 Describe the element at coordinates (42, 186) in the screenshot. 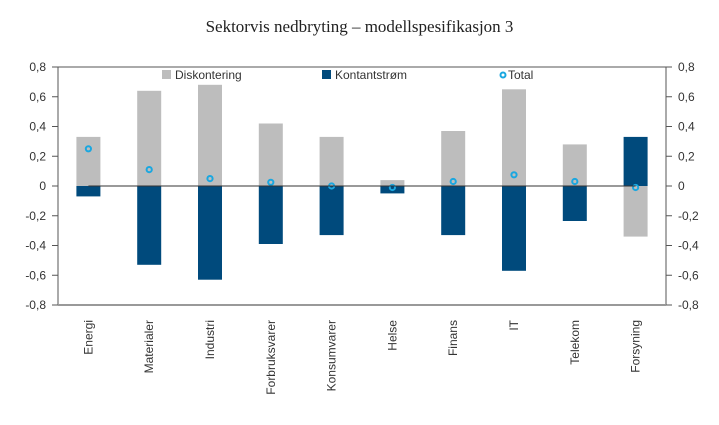

I see `y-tick-label-left: 0` at that location.